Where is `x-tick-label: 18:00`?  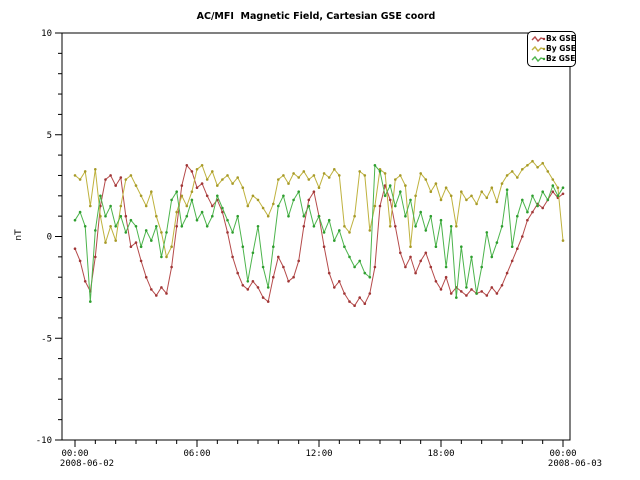
x-tick-label: 18:00 is located at coordinates (440, 454).